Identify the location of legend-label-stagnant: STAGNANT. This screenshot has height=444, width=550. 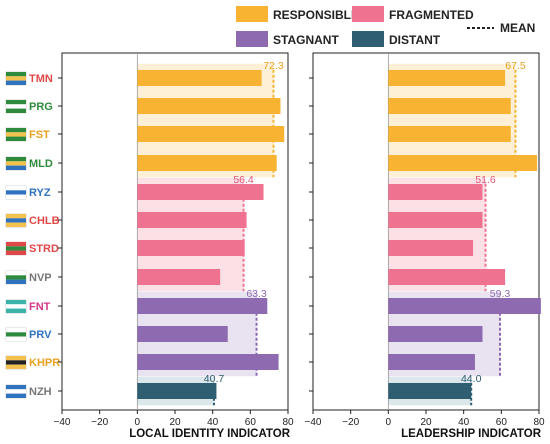
(306, 40).